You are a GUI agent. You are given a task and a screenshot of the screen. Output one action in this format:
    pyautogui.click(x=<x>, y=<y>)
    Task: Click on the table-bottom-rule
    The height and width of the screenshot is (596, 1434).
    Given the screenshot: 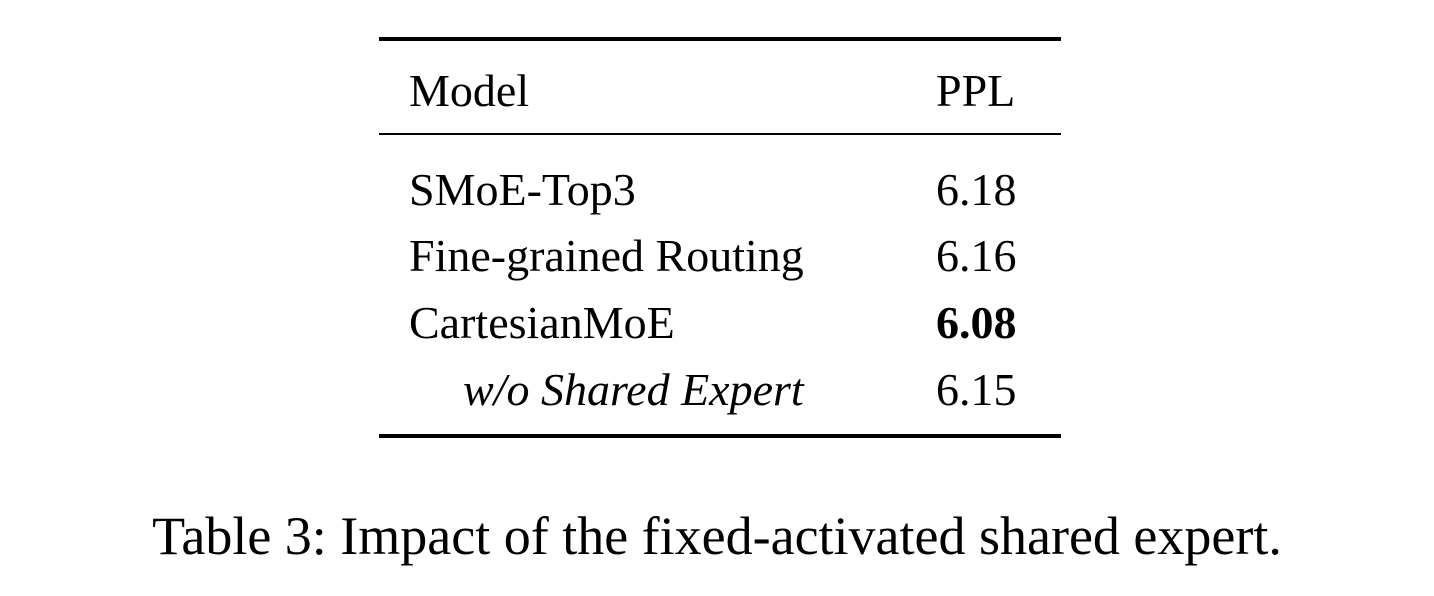 What is the action you would take?
    pyautogui.click(x=720, y=436)
    